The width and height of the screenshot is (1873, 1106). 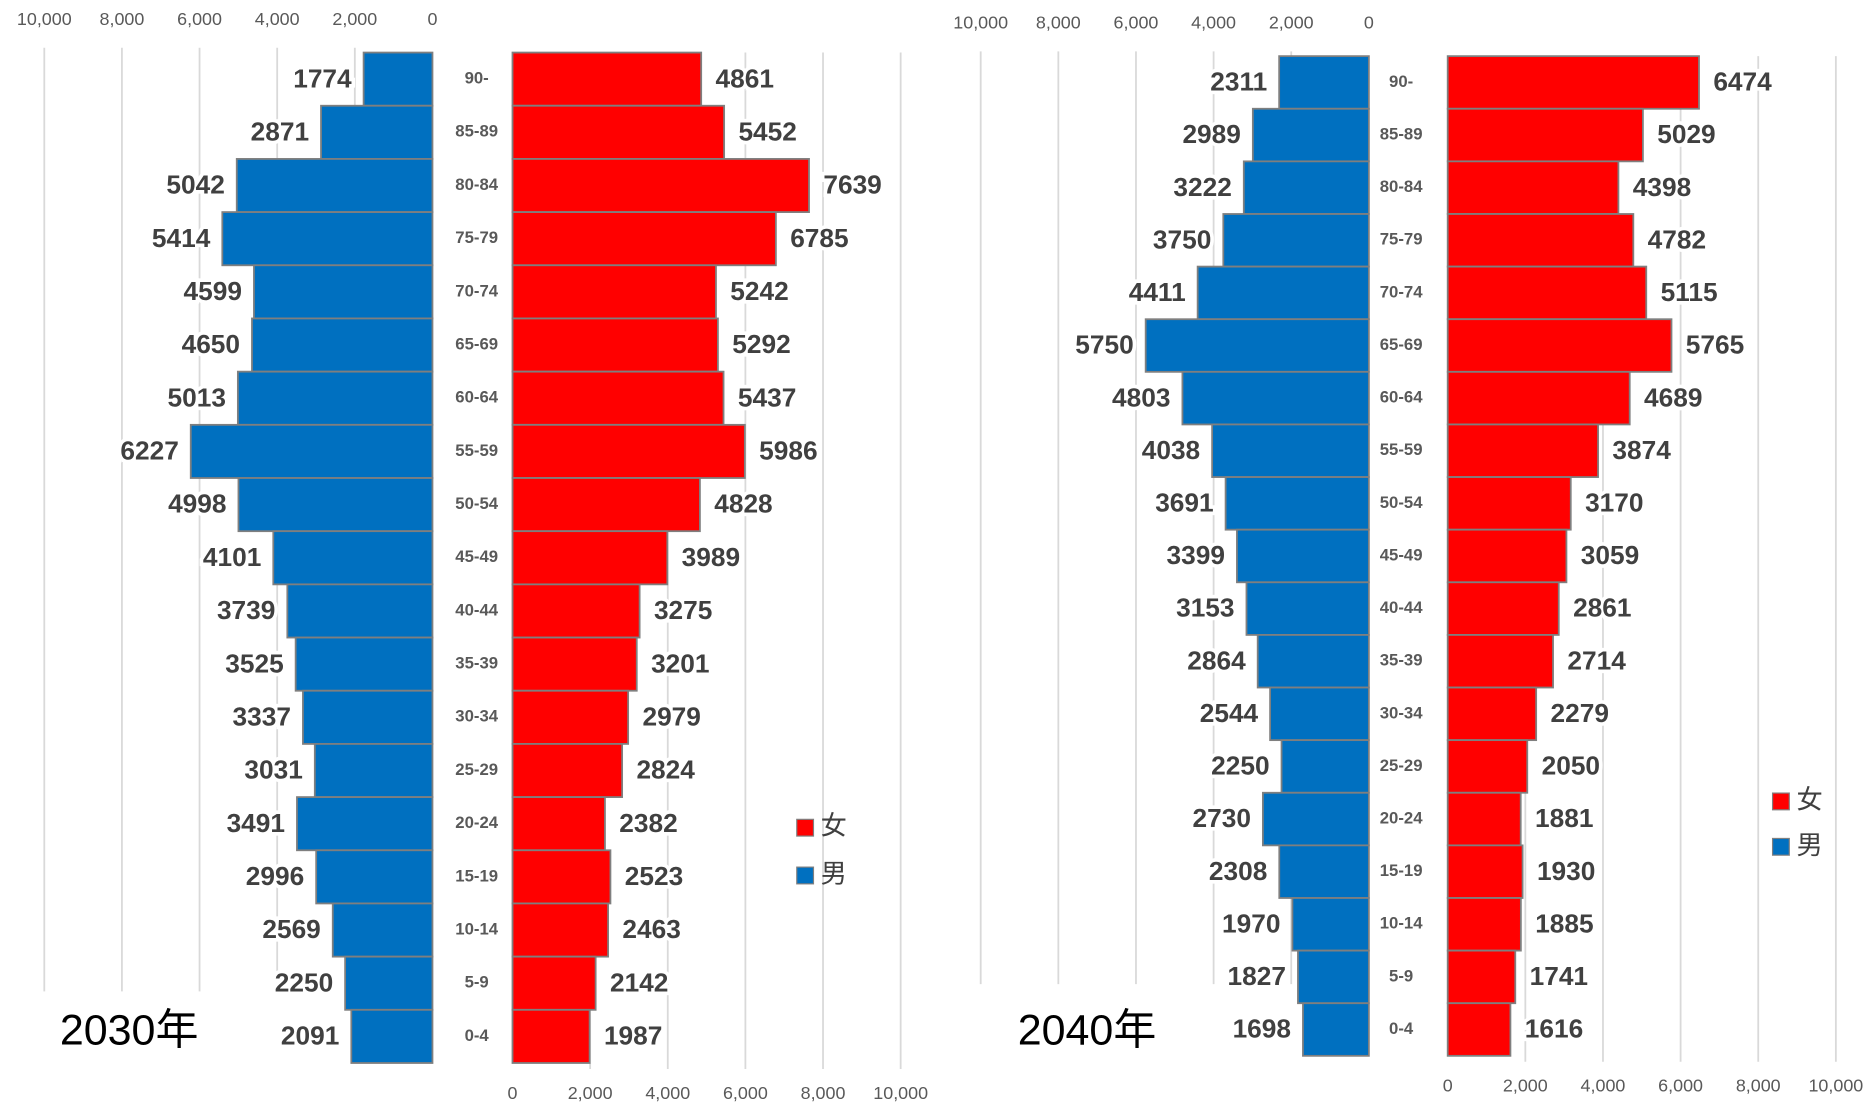 I want to click on category-label: 70-74, so click(x=476, y=290).